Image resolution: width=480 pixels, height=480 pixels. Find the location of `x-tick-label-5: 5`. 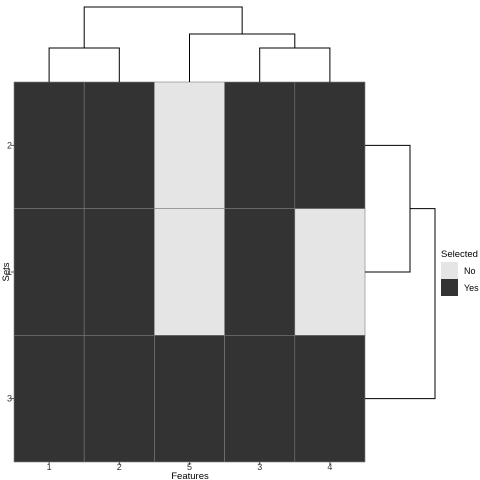

x-tick-label-5: 5 is located at coordinates (189, 467).